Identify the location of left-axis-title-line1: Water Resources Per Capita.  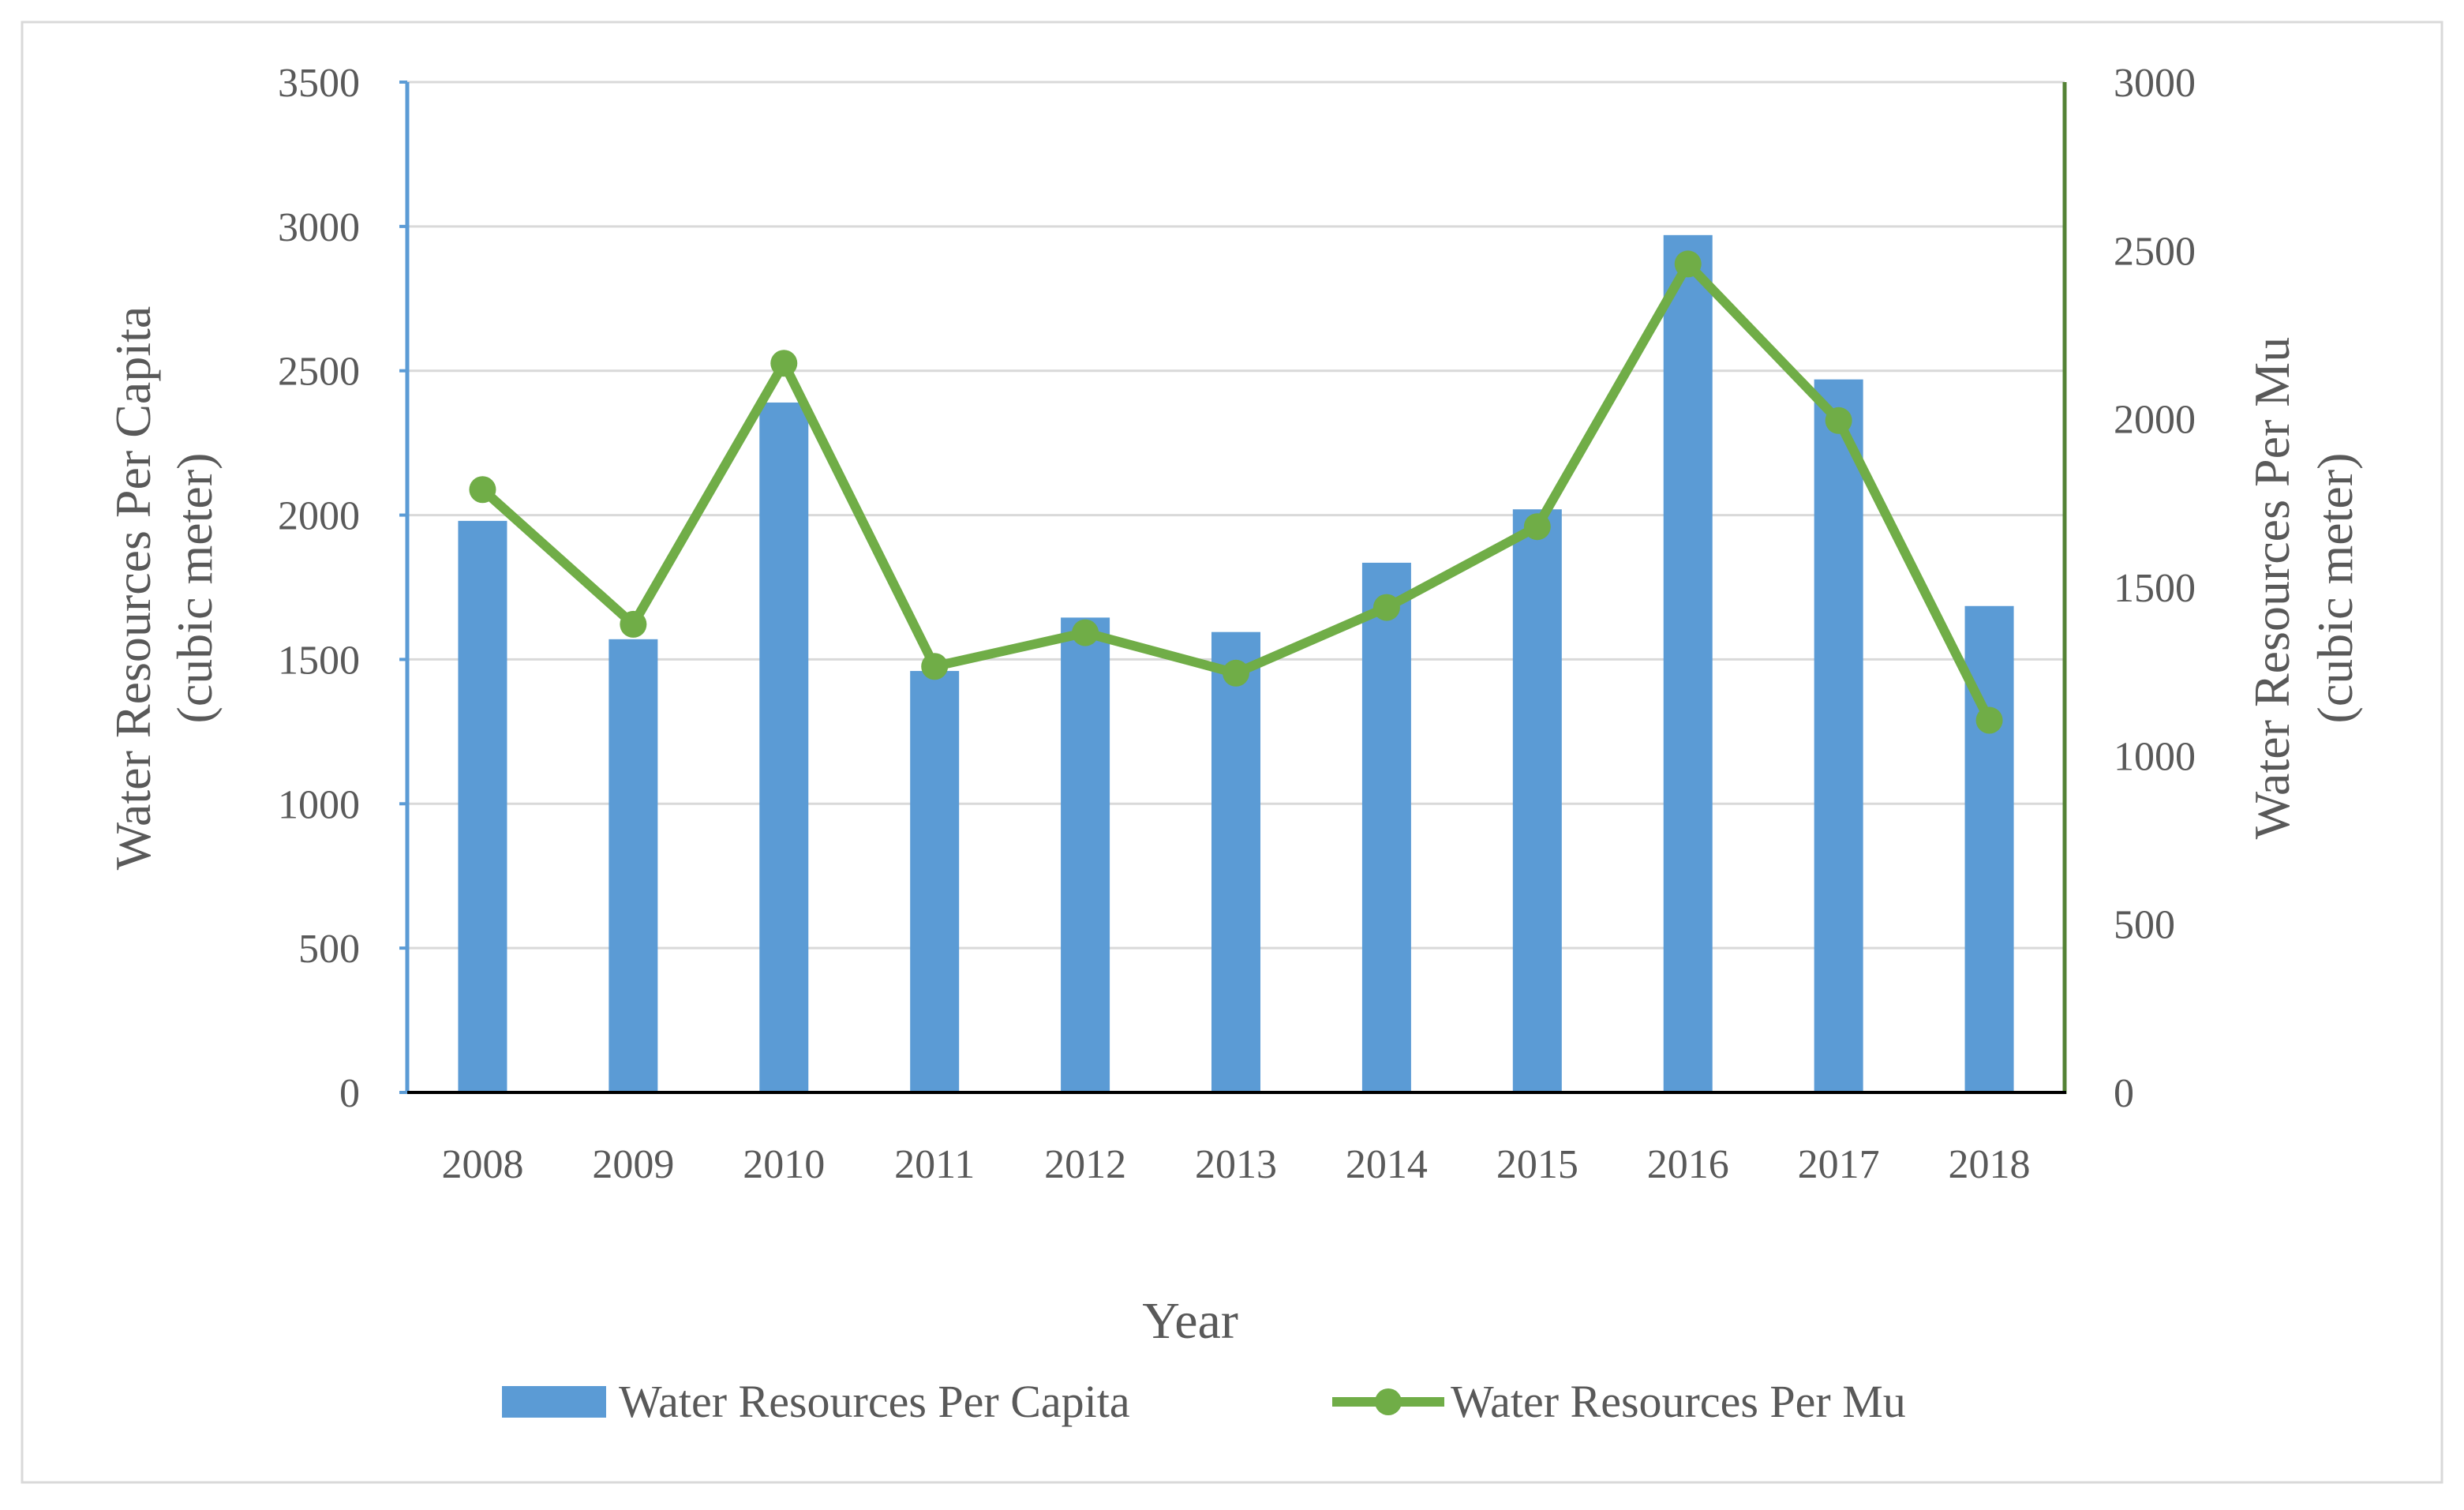
(133, 588).